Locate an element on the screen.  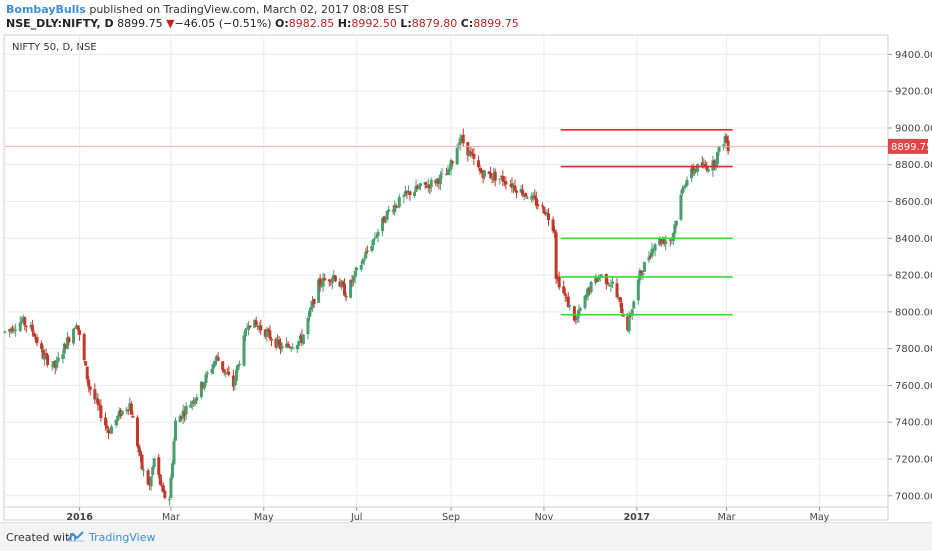
open-label: O: is located at coordinates (282, 23).